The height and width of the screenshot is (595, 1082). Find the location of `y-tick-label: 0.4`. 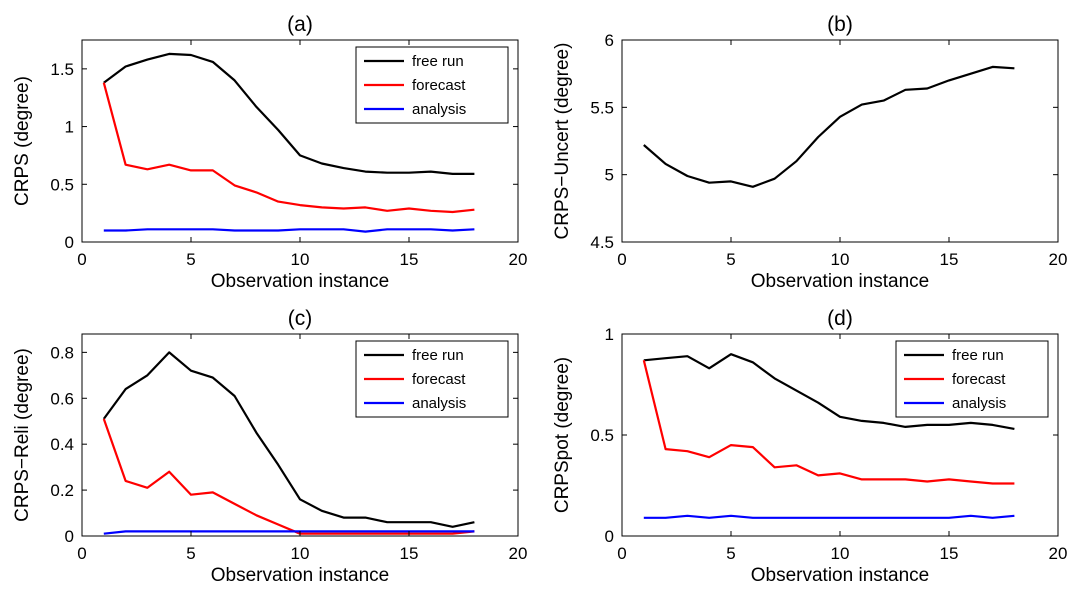

y-tick-label: 0.4 is located at coordinates (62, 444).